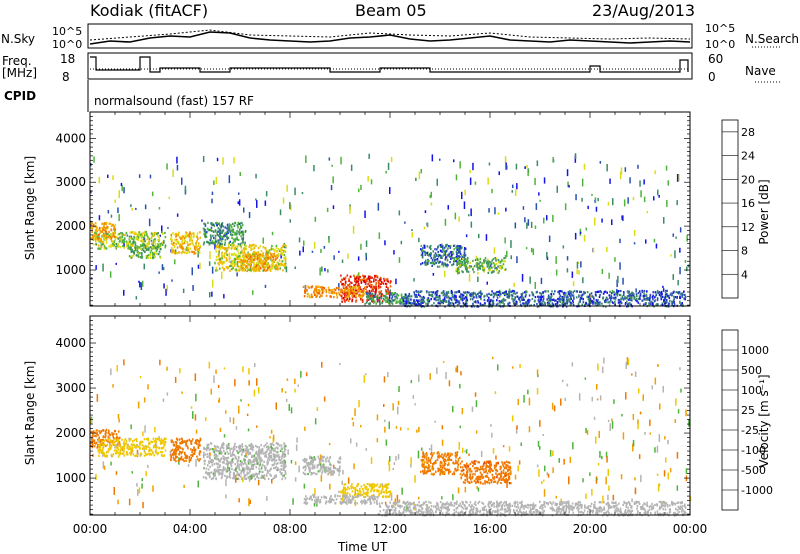 The height and width of the screenshot is (554, 800). Describe the element at coordinates (716, 59) in the screenshot. I see `nave-tick-top: 60` at that location.